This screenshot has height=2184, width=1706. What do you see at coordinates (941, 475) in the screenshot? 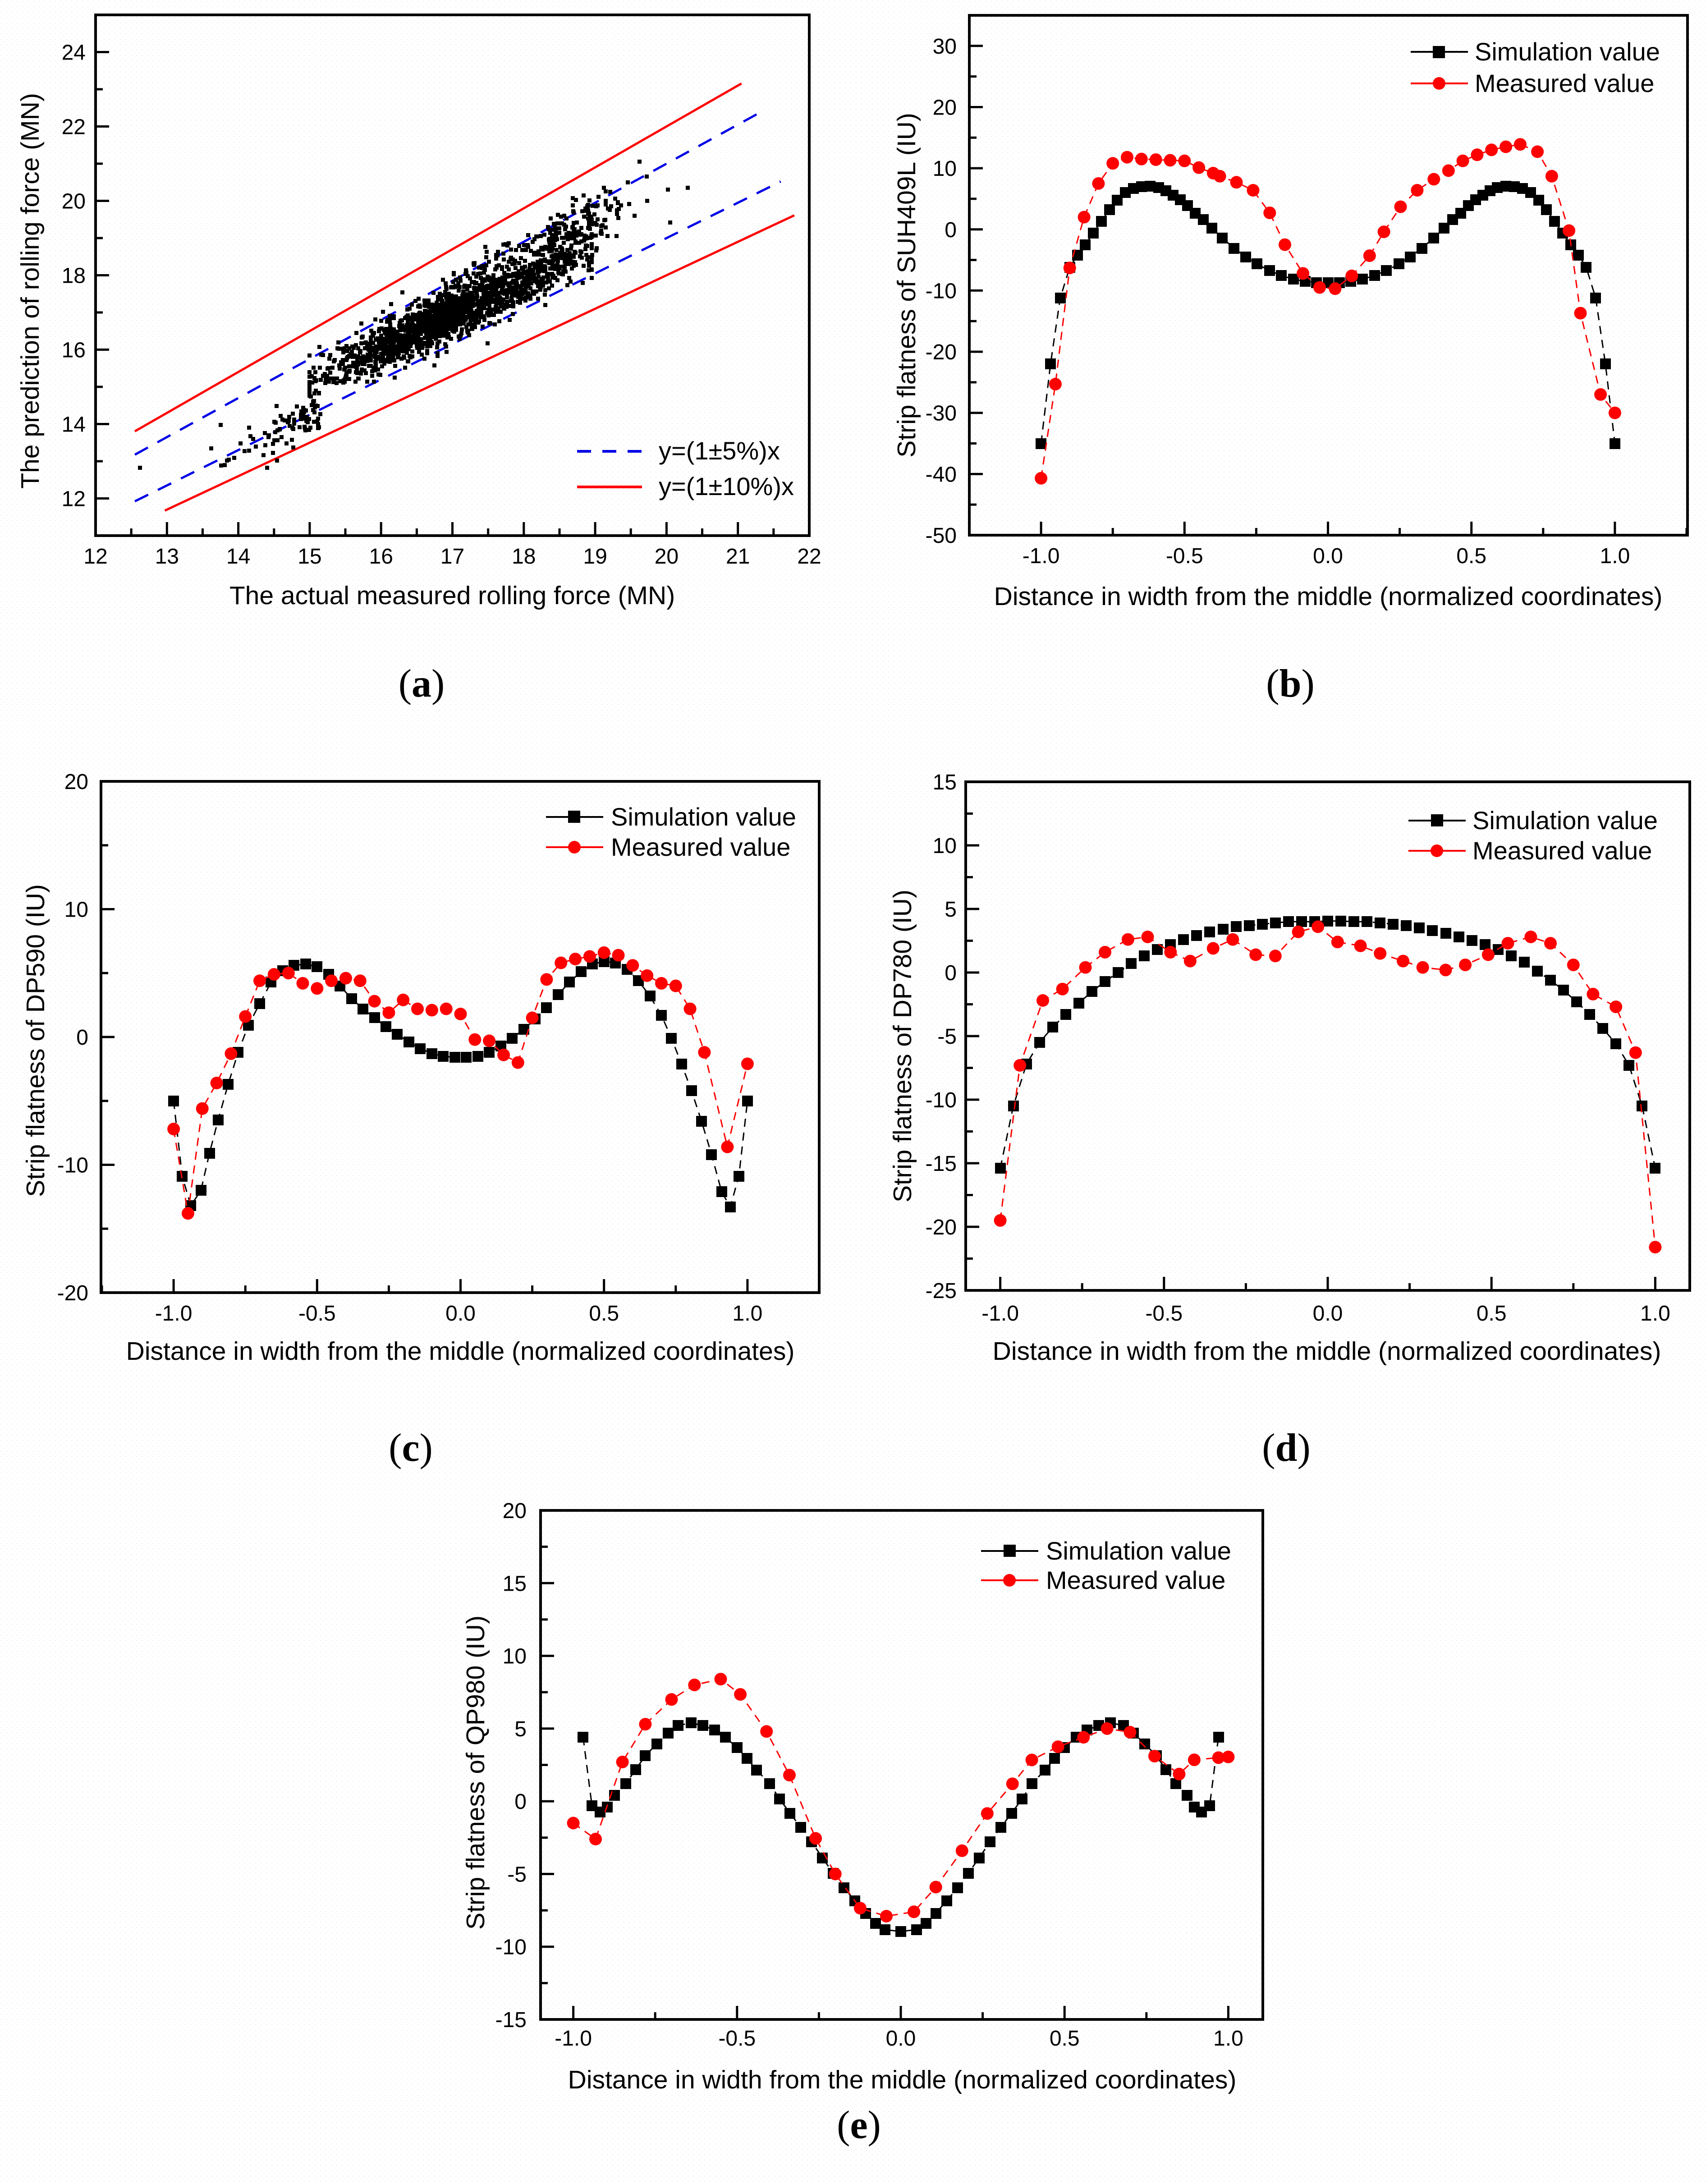
I see `svg-text: -40` at bounding box center [941, 475].